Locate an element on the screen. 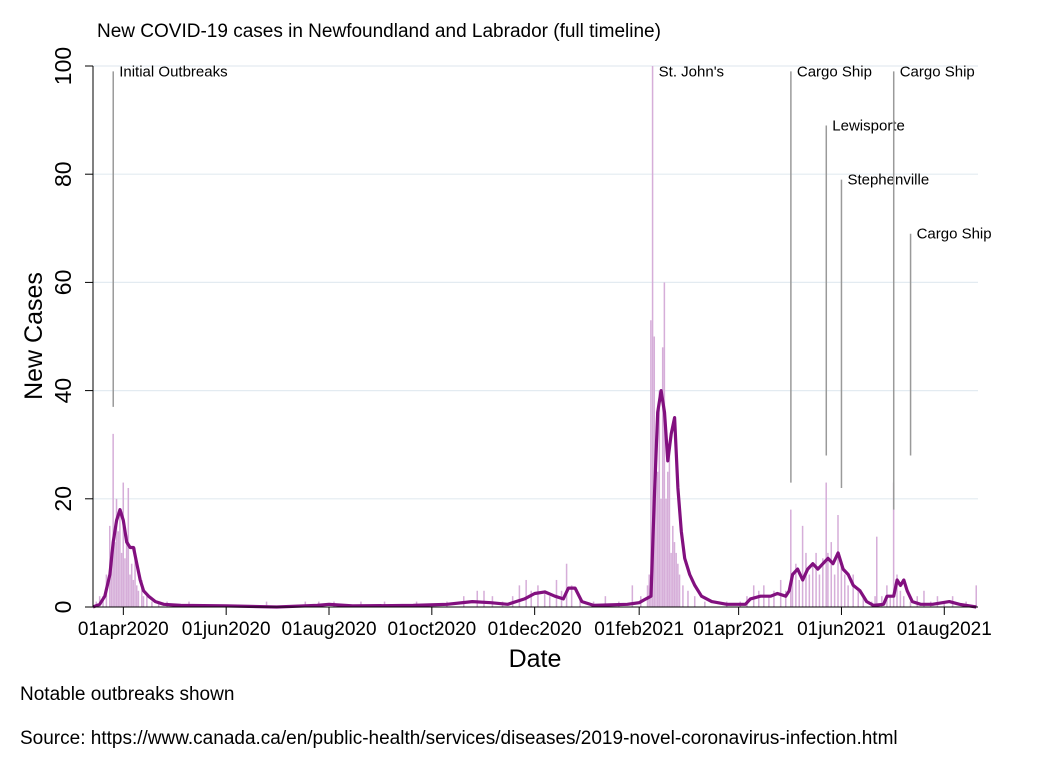 This screenshot has width=1056, height=768. x-tick-label: 01apr2020 is located at coordinates (123, 629).